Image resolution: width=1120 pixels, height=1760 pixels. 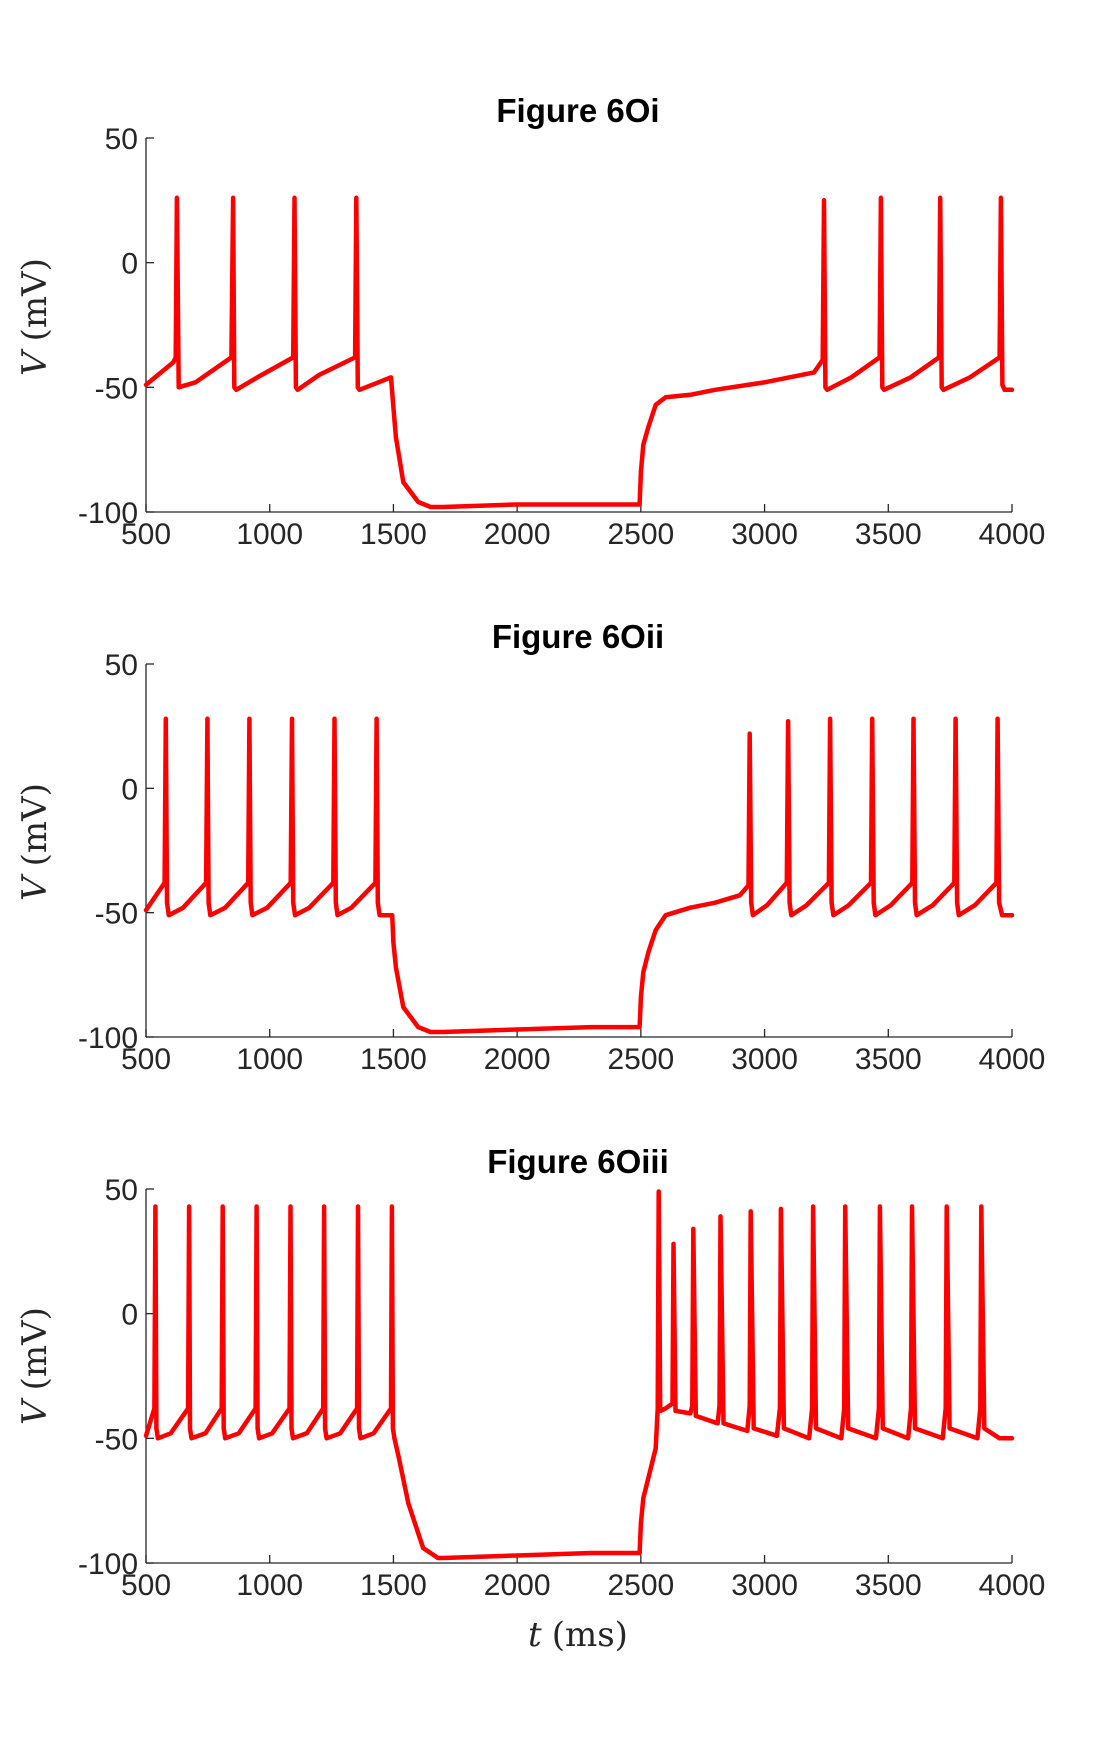 I want to click on panel-1-voltage-trace, so click(x=579, y=352).